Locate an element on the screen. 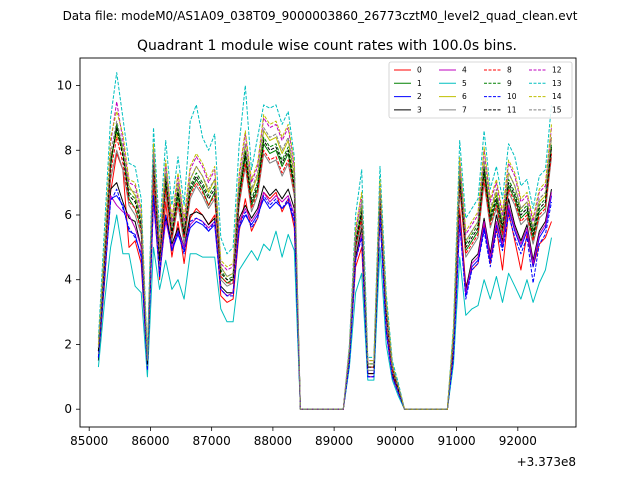  y-tick-label: 2 is located at coordinates (68, 344).